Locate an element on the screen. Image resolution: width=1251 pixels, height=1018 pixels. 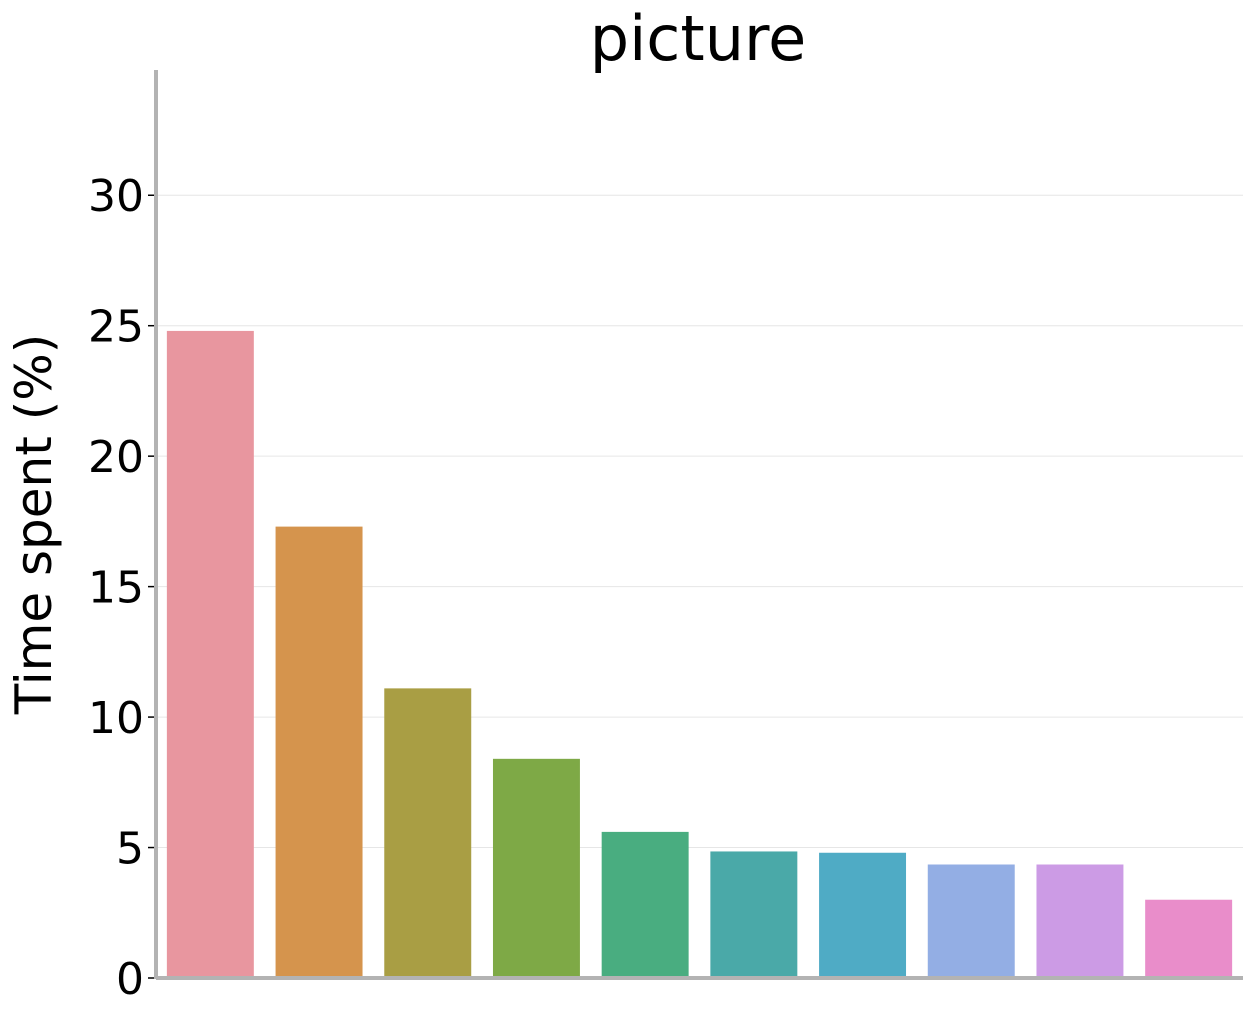
y-tick-label: 10 is located at coordinates (116, 718).